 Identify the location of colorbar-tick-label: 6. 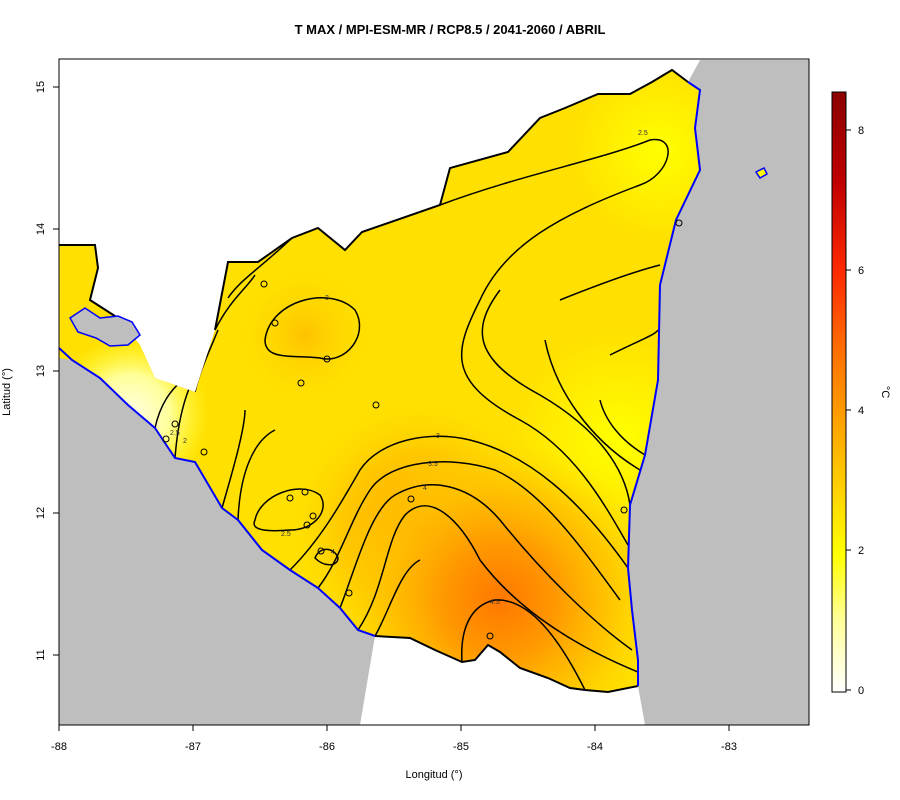
(861, 271).